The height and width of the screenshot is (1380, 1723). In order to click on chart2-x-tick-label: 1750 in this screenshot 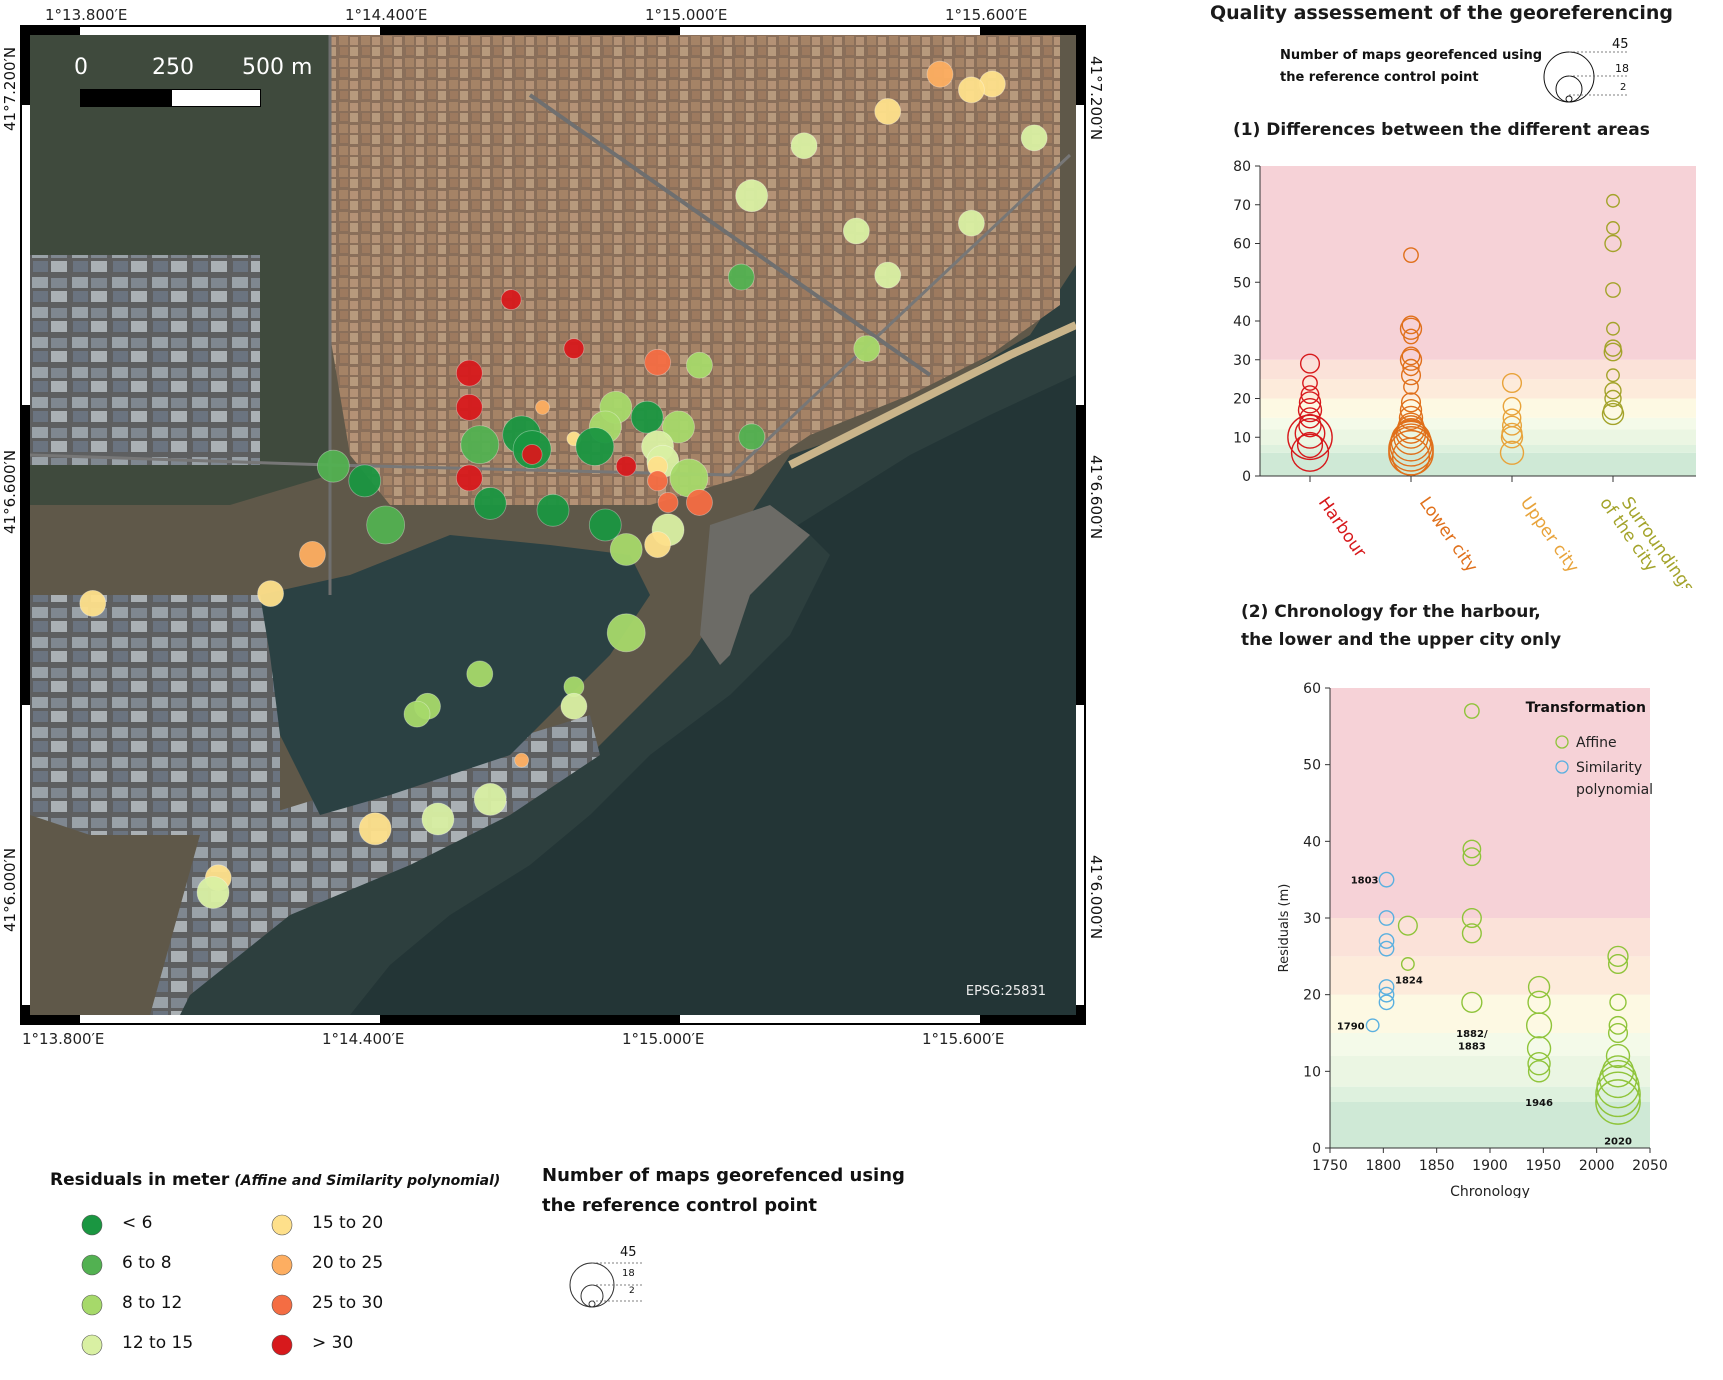, I will do `click(1330, 1166)`.